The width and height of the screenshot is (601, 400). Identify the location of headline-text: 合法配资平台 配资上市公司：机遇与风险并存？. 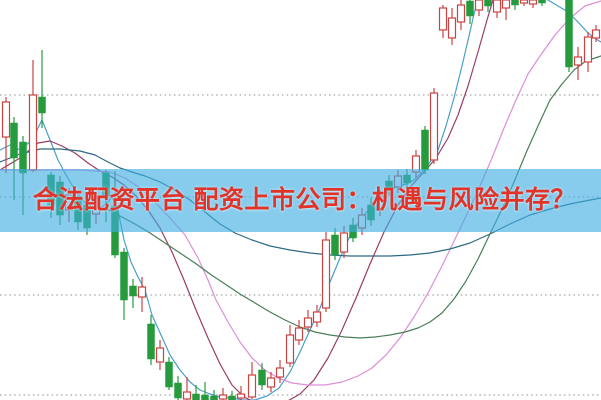
(304, 200).